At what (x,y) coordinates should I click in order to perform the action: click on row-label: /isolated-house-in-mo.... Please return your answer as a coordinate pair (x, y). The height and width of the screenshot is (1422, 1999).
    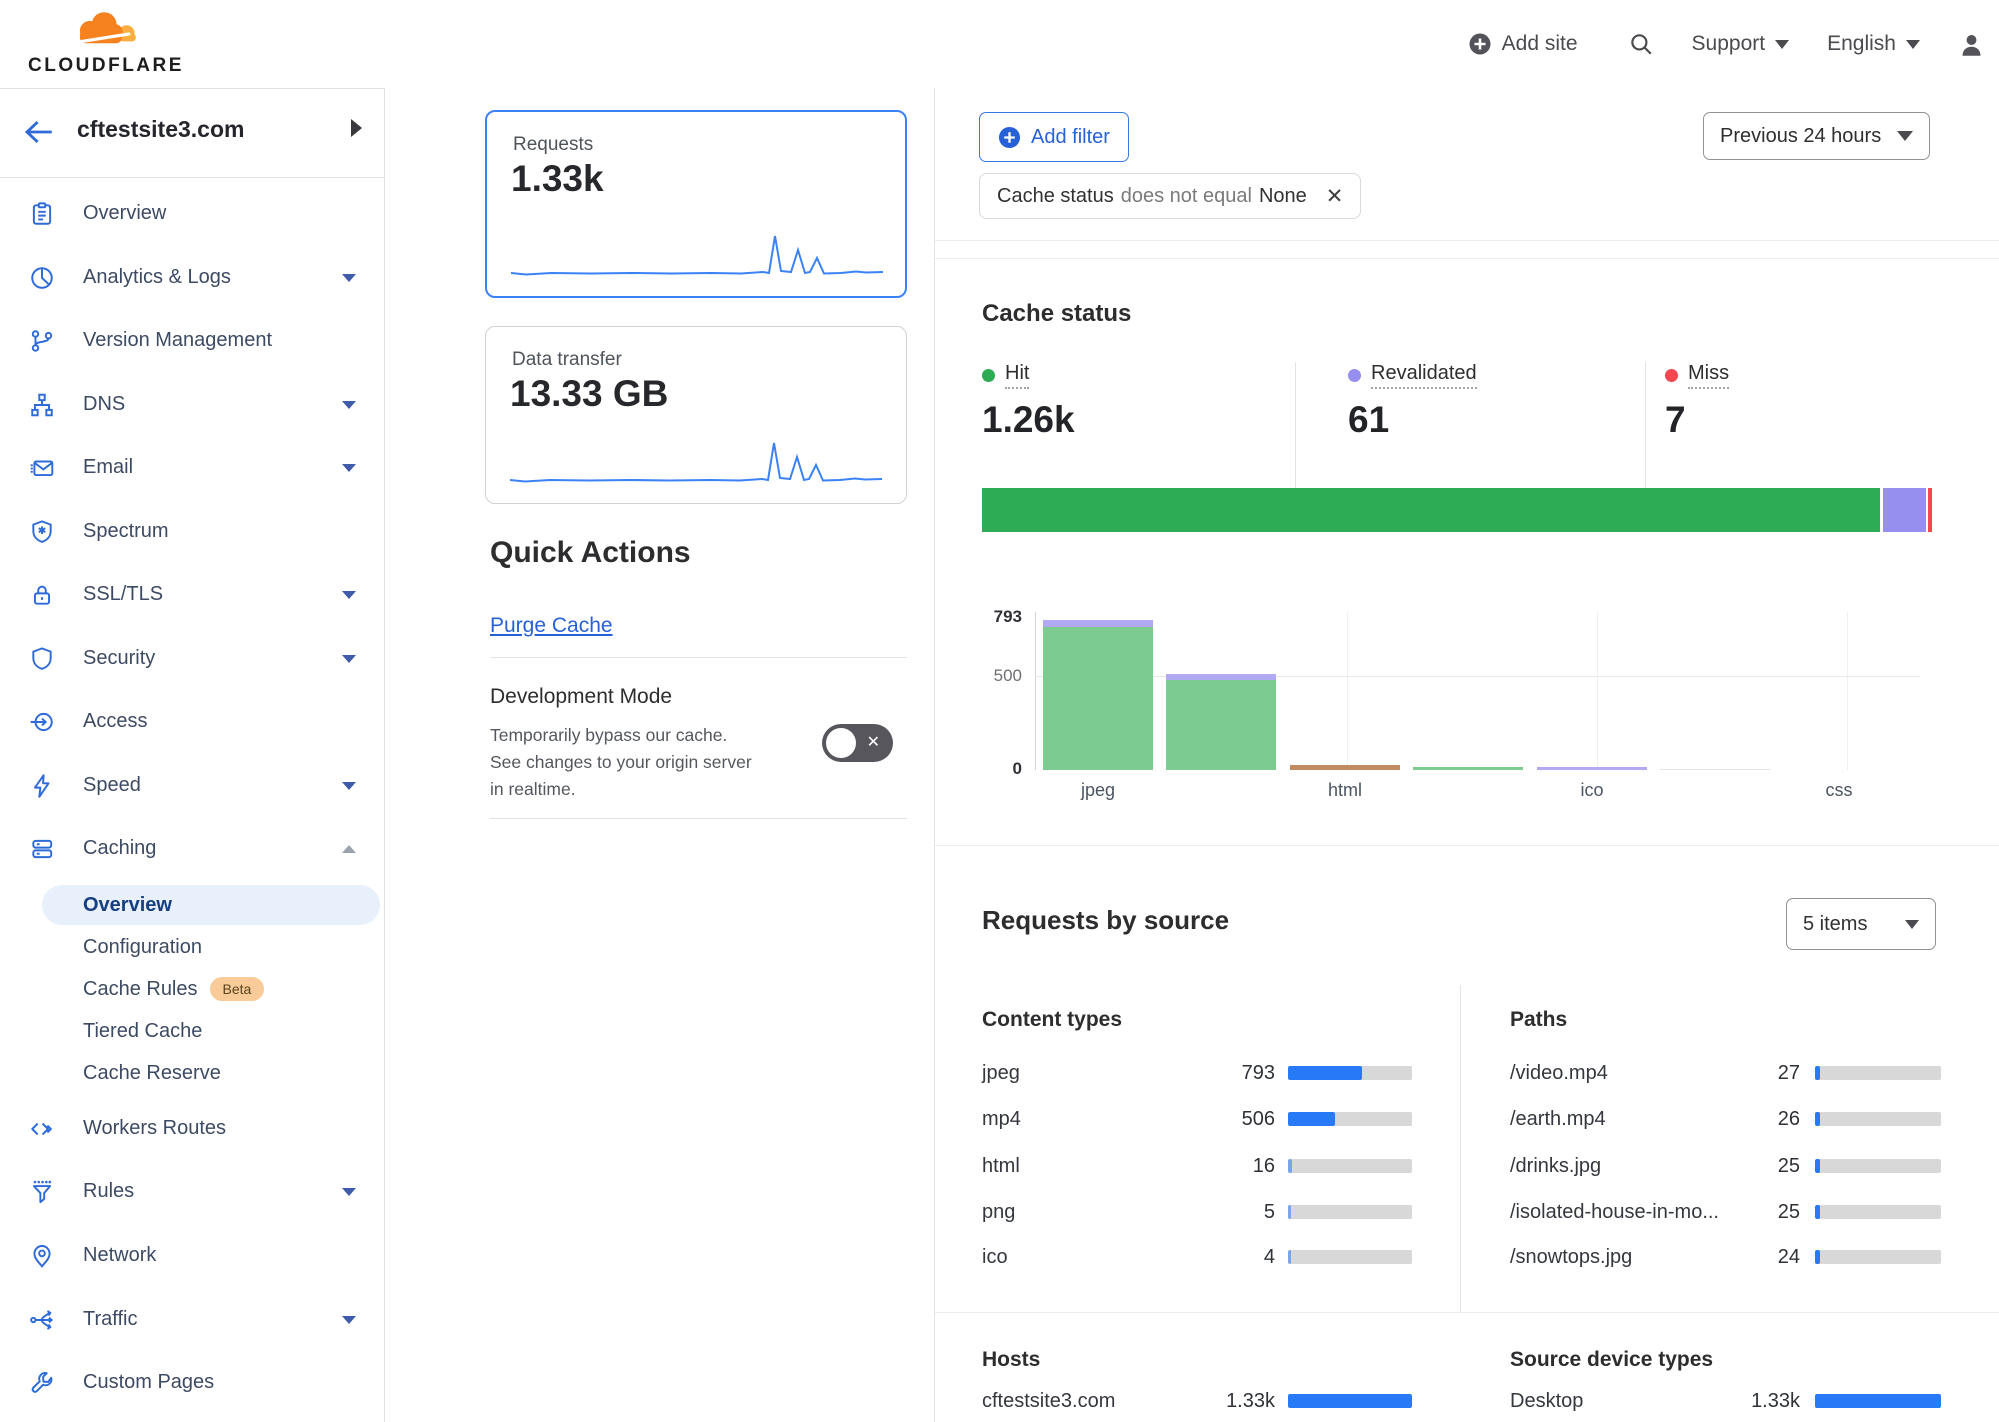
    Looking at the image, I should click on (1614, 1212).